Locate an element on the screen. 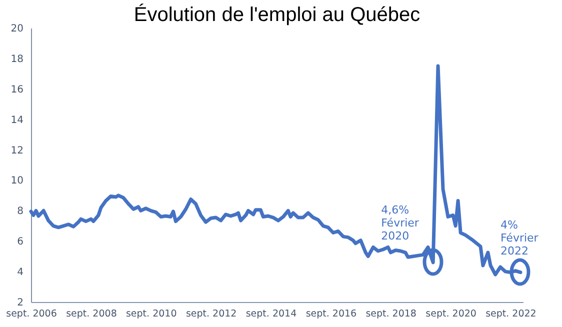 The width and height of the screenshot is (562, 327). y-tick-label: 16 is located at coordinates (17, 90).